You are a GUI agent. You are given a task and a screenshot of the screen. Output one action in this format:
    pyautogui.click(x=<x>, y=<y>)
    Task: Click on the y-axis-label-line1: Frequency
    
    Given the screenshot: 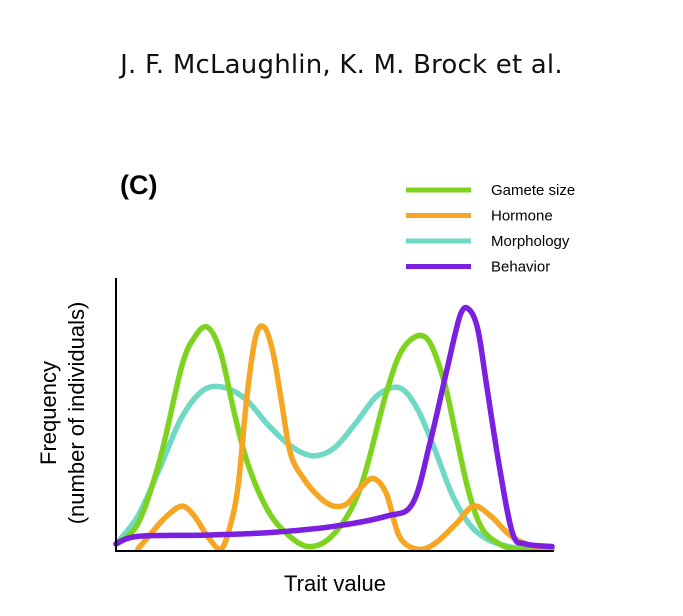 What is the action you would take?
    pyautogui.click(x=48, y=413)
    